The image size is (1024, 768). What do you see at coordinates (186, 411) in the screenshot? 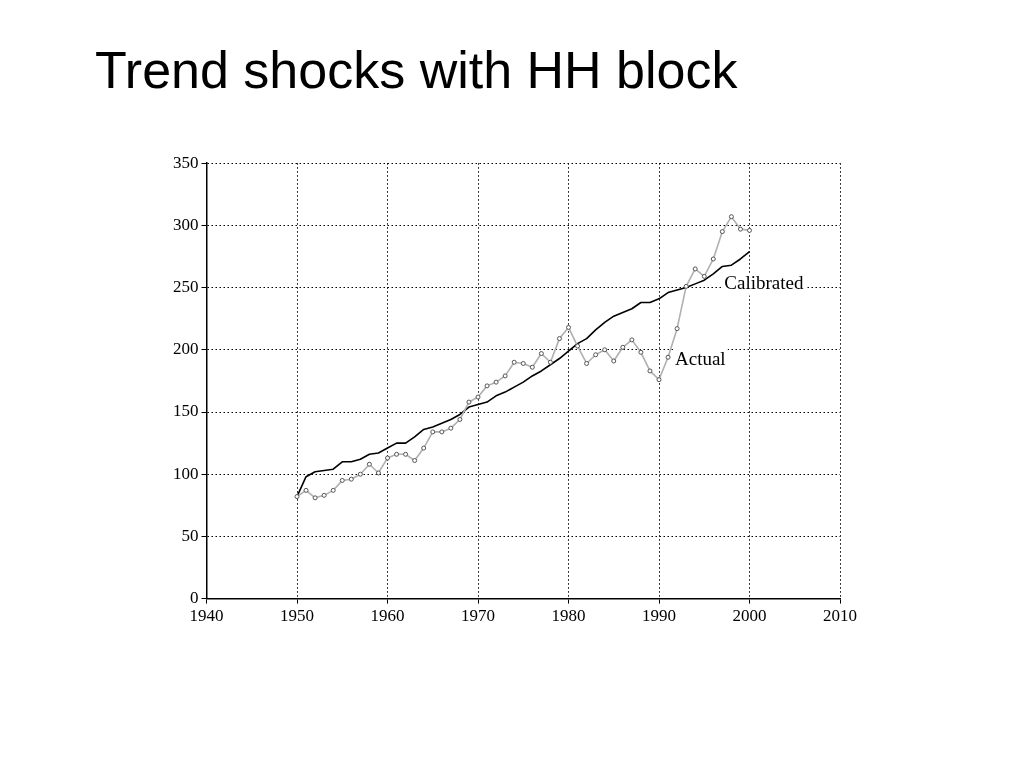
I see `y-tick-label: 150` at bounding box center [186, 411].